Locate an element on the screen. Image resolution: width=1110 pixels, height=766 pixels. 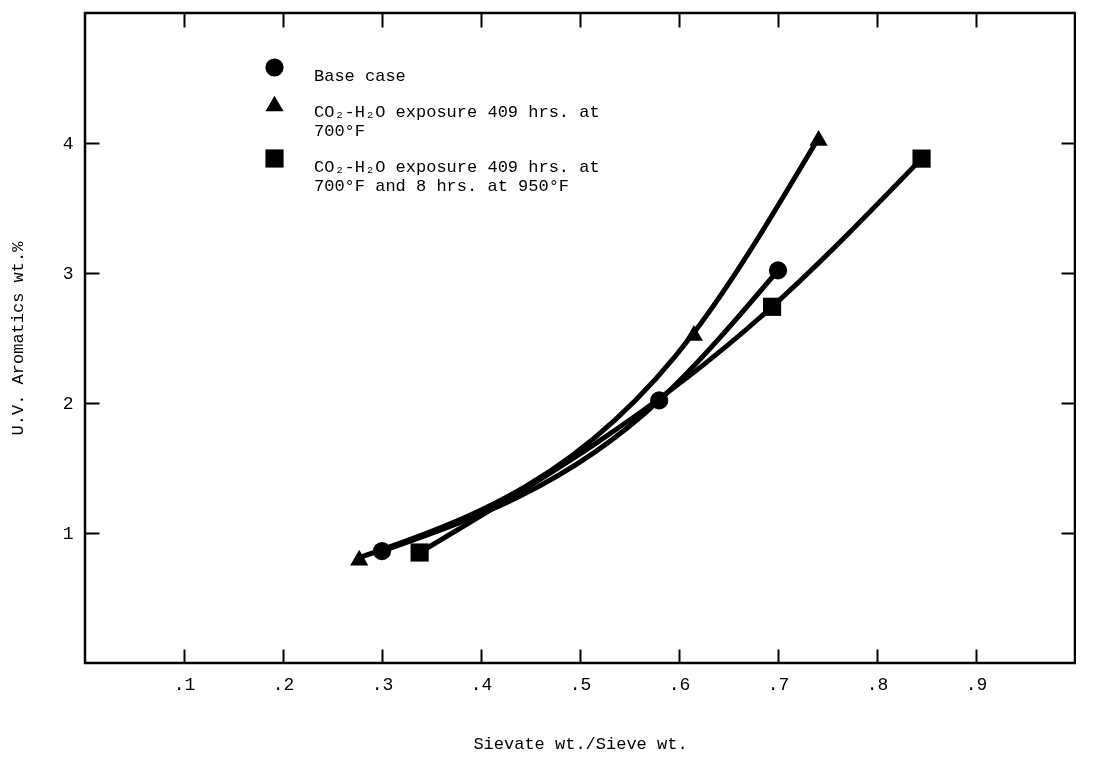
y-tick-label: 1 is located at coordinates (68, 533).